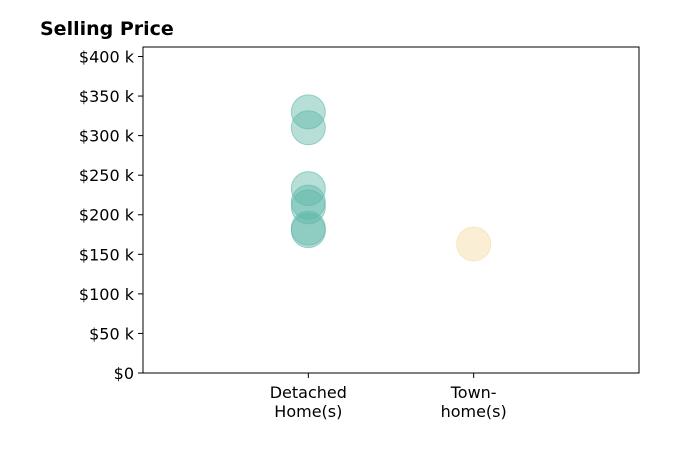  Describe the element at coordinates (391, 178) in the screenshot. I see `plot-points` at that location.